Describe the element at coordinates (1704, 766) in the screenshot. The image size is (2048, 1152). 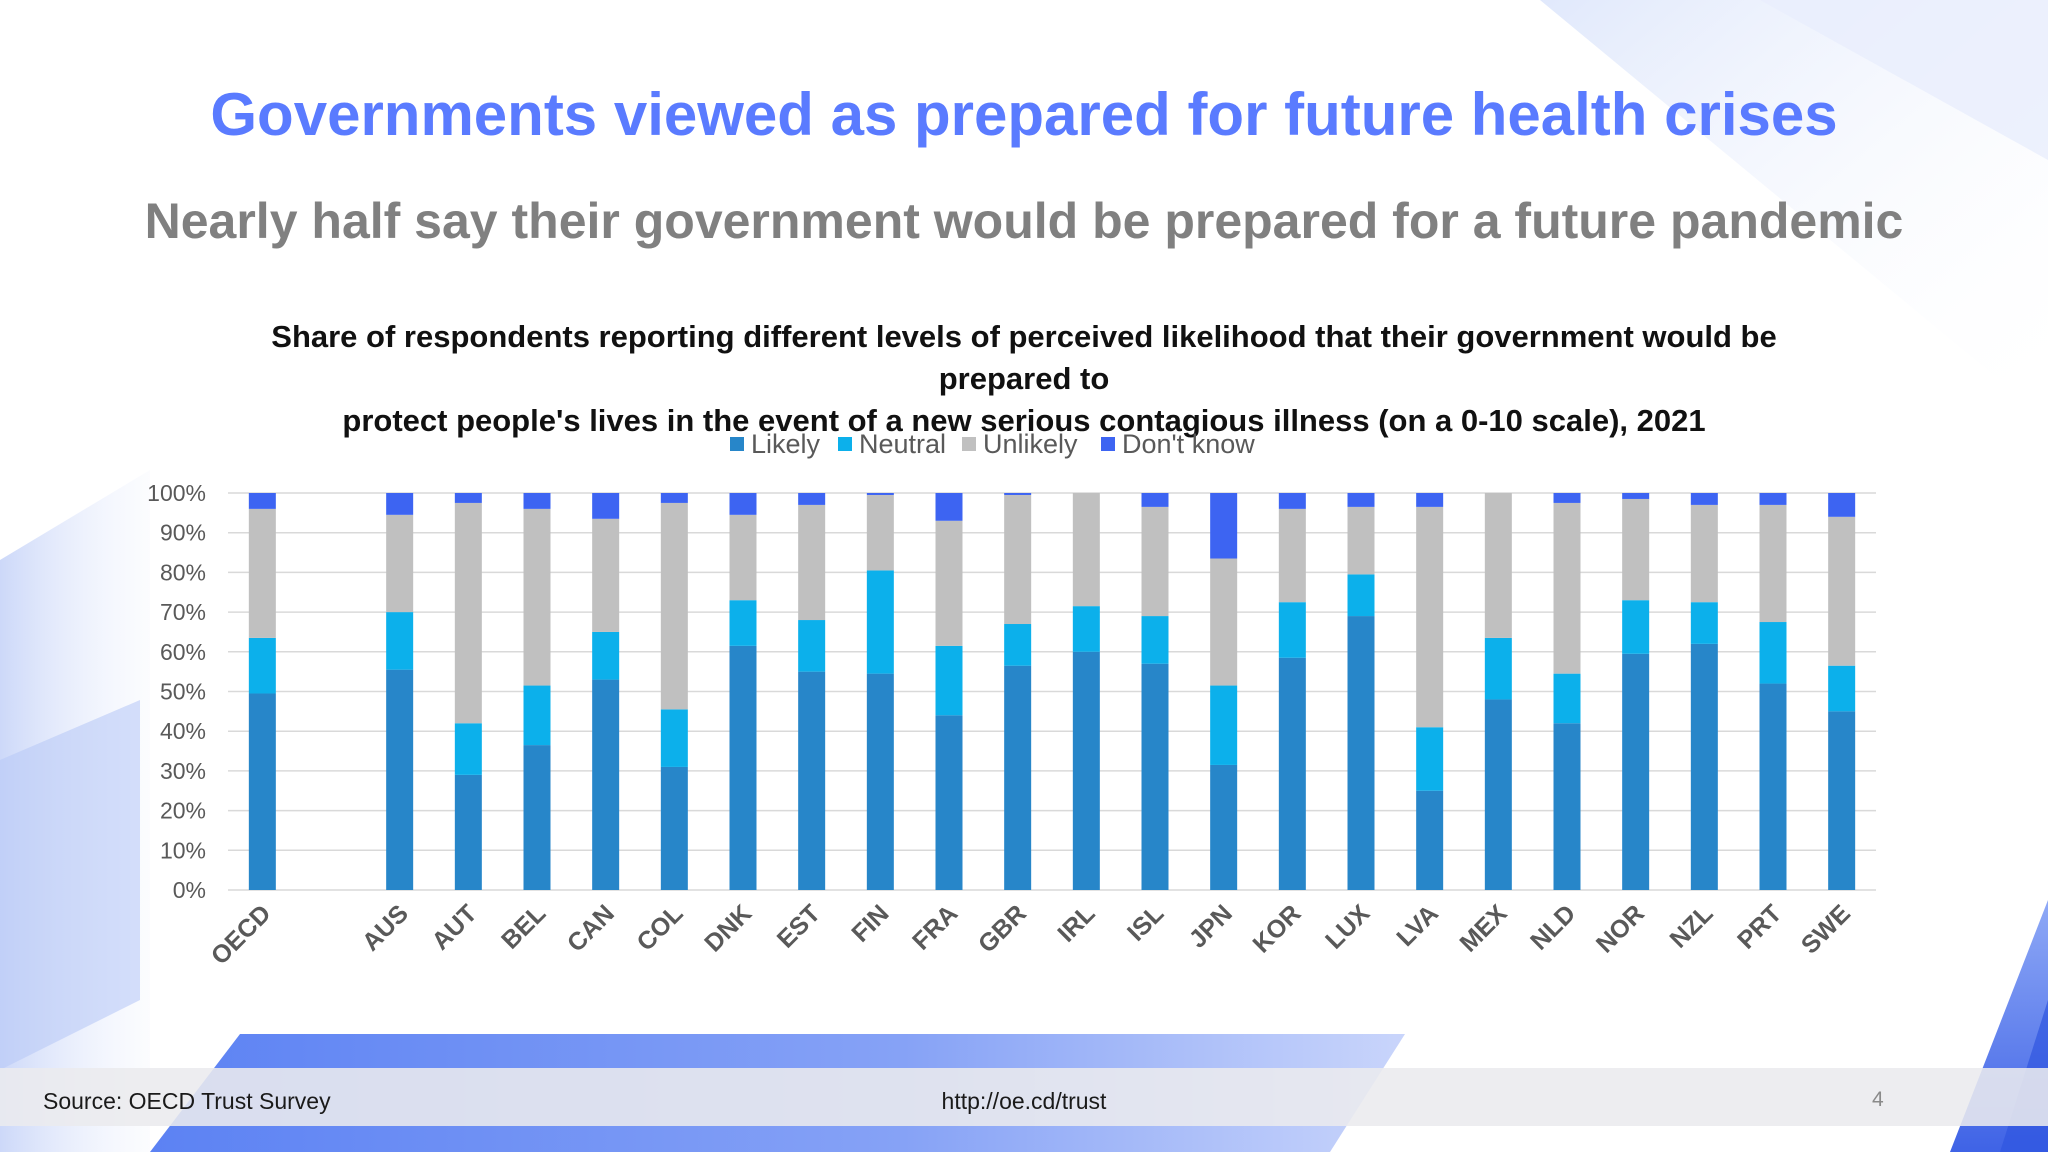
I see `bar-nzl-likely` at that location.